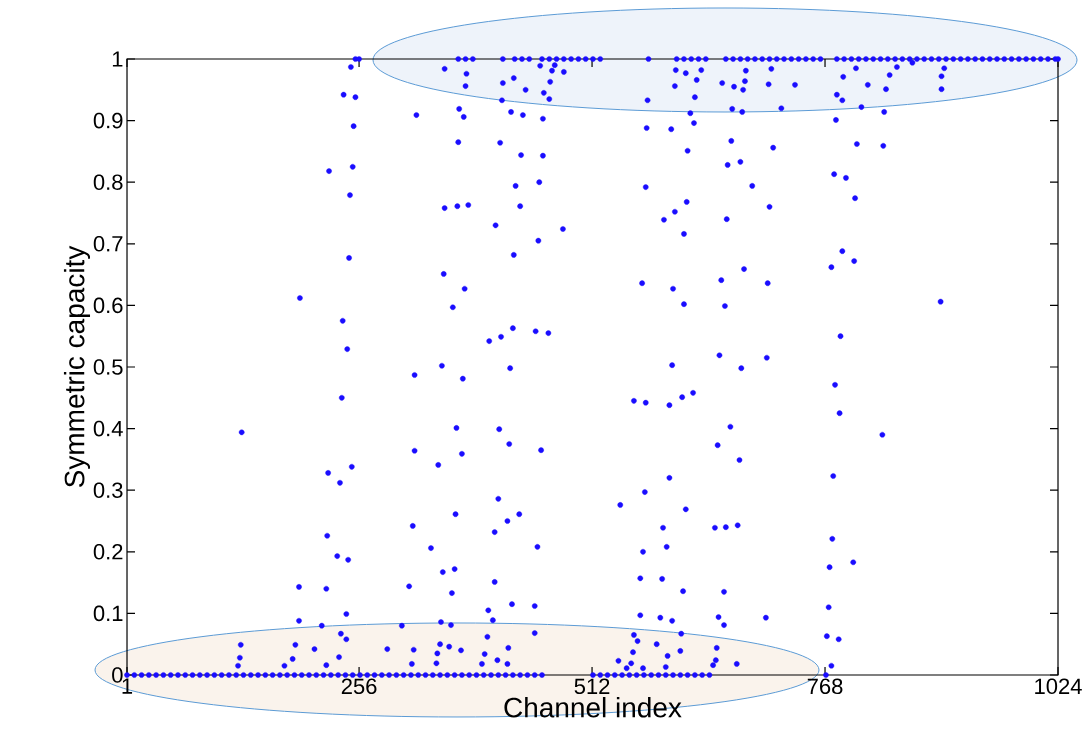 The image size is (1089, 746). What do you see at coordinates (359, 686) in the screenshot?
I see `x-tick-label: 256` at bounding box center [359, 686].